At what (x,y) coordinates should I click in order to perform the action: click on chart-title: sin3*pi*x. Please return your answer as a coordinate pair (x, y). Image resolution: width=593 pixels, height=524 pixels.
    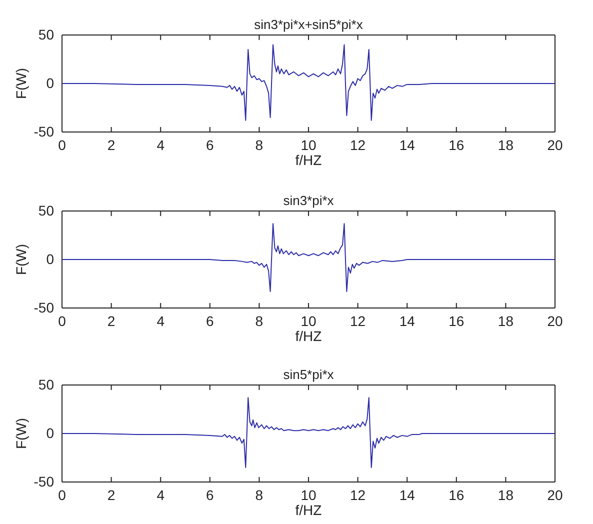
    Looking at the image, I should click on (308, 200).